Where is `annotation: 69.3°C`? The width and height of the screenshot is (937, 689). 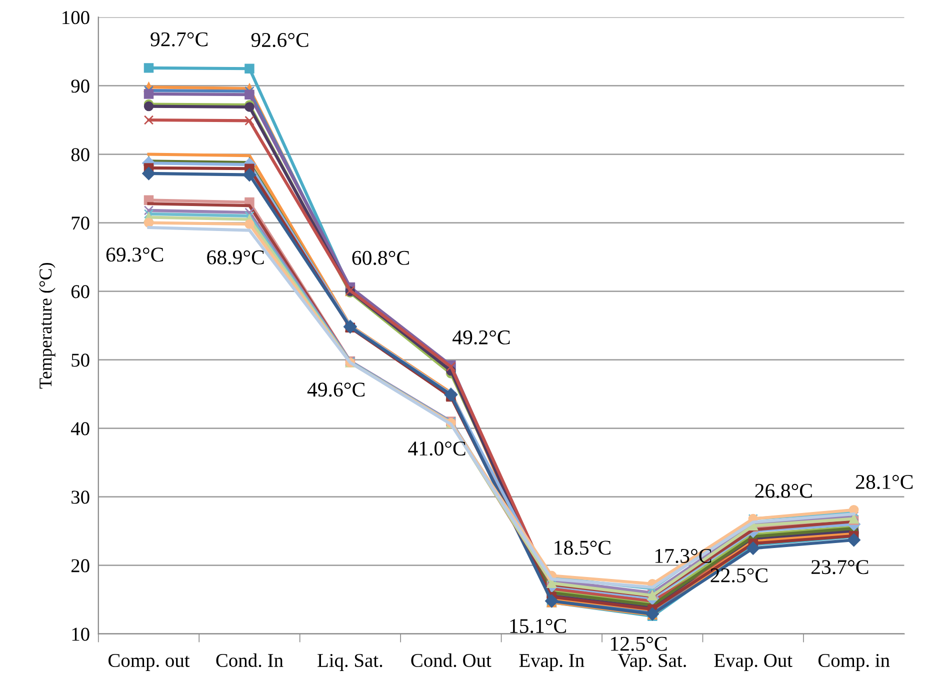
annotation: 69.3°C is located at coordinates (135, 255).